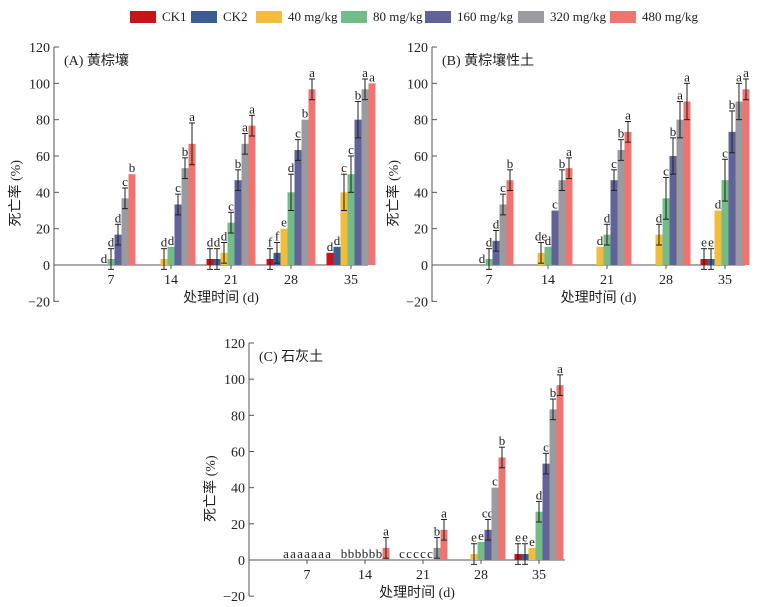 This screenshot has width=760, height=607. I want to click on legend-label: 160 mg/kg, so click(485, 16).